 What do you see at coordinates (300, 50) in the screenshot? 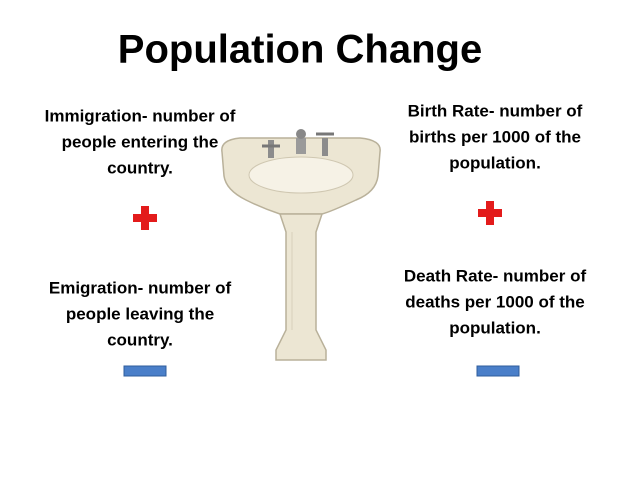
I see `title: Population Change` at bounding box center [300, 50].